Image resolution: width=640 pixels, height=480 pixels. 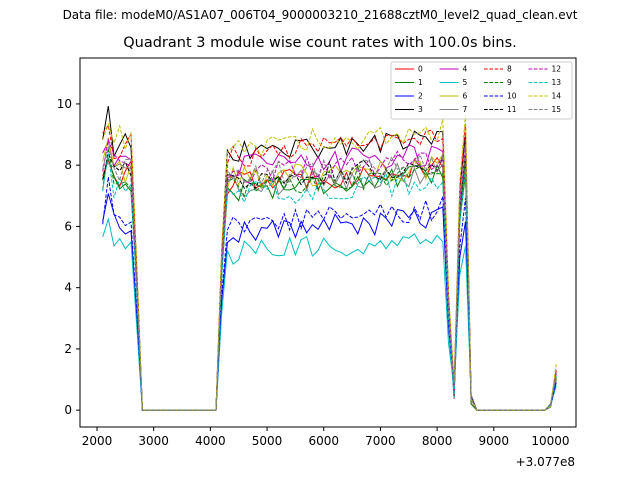 What do you see at coordinates (68, 288) in the screenshot?
I see `y-tick-label: 4` at bounding box center [68, 288].